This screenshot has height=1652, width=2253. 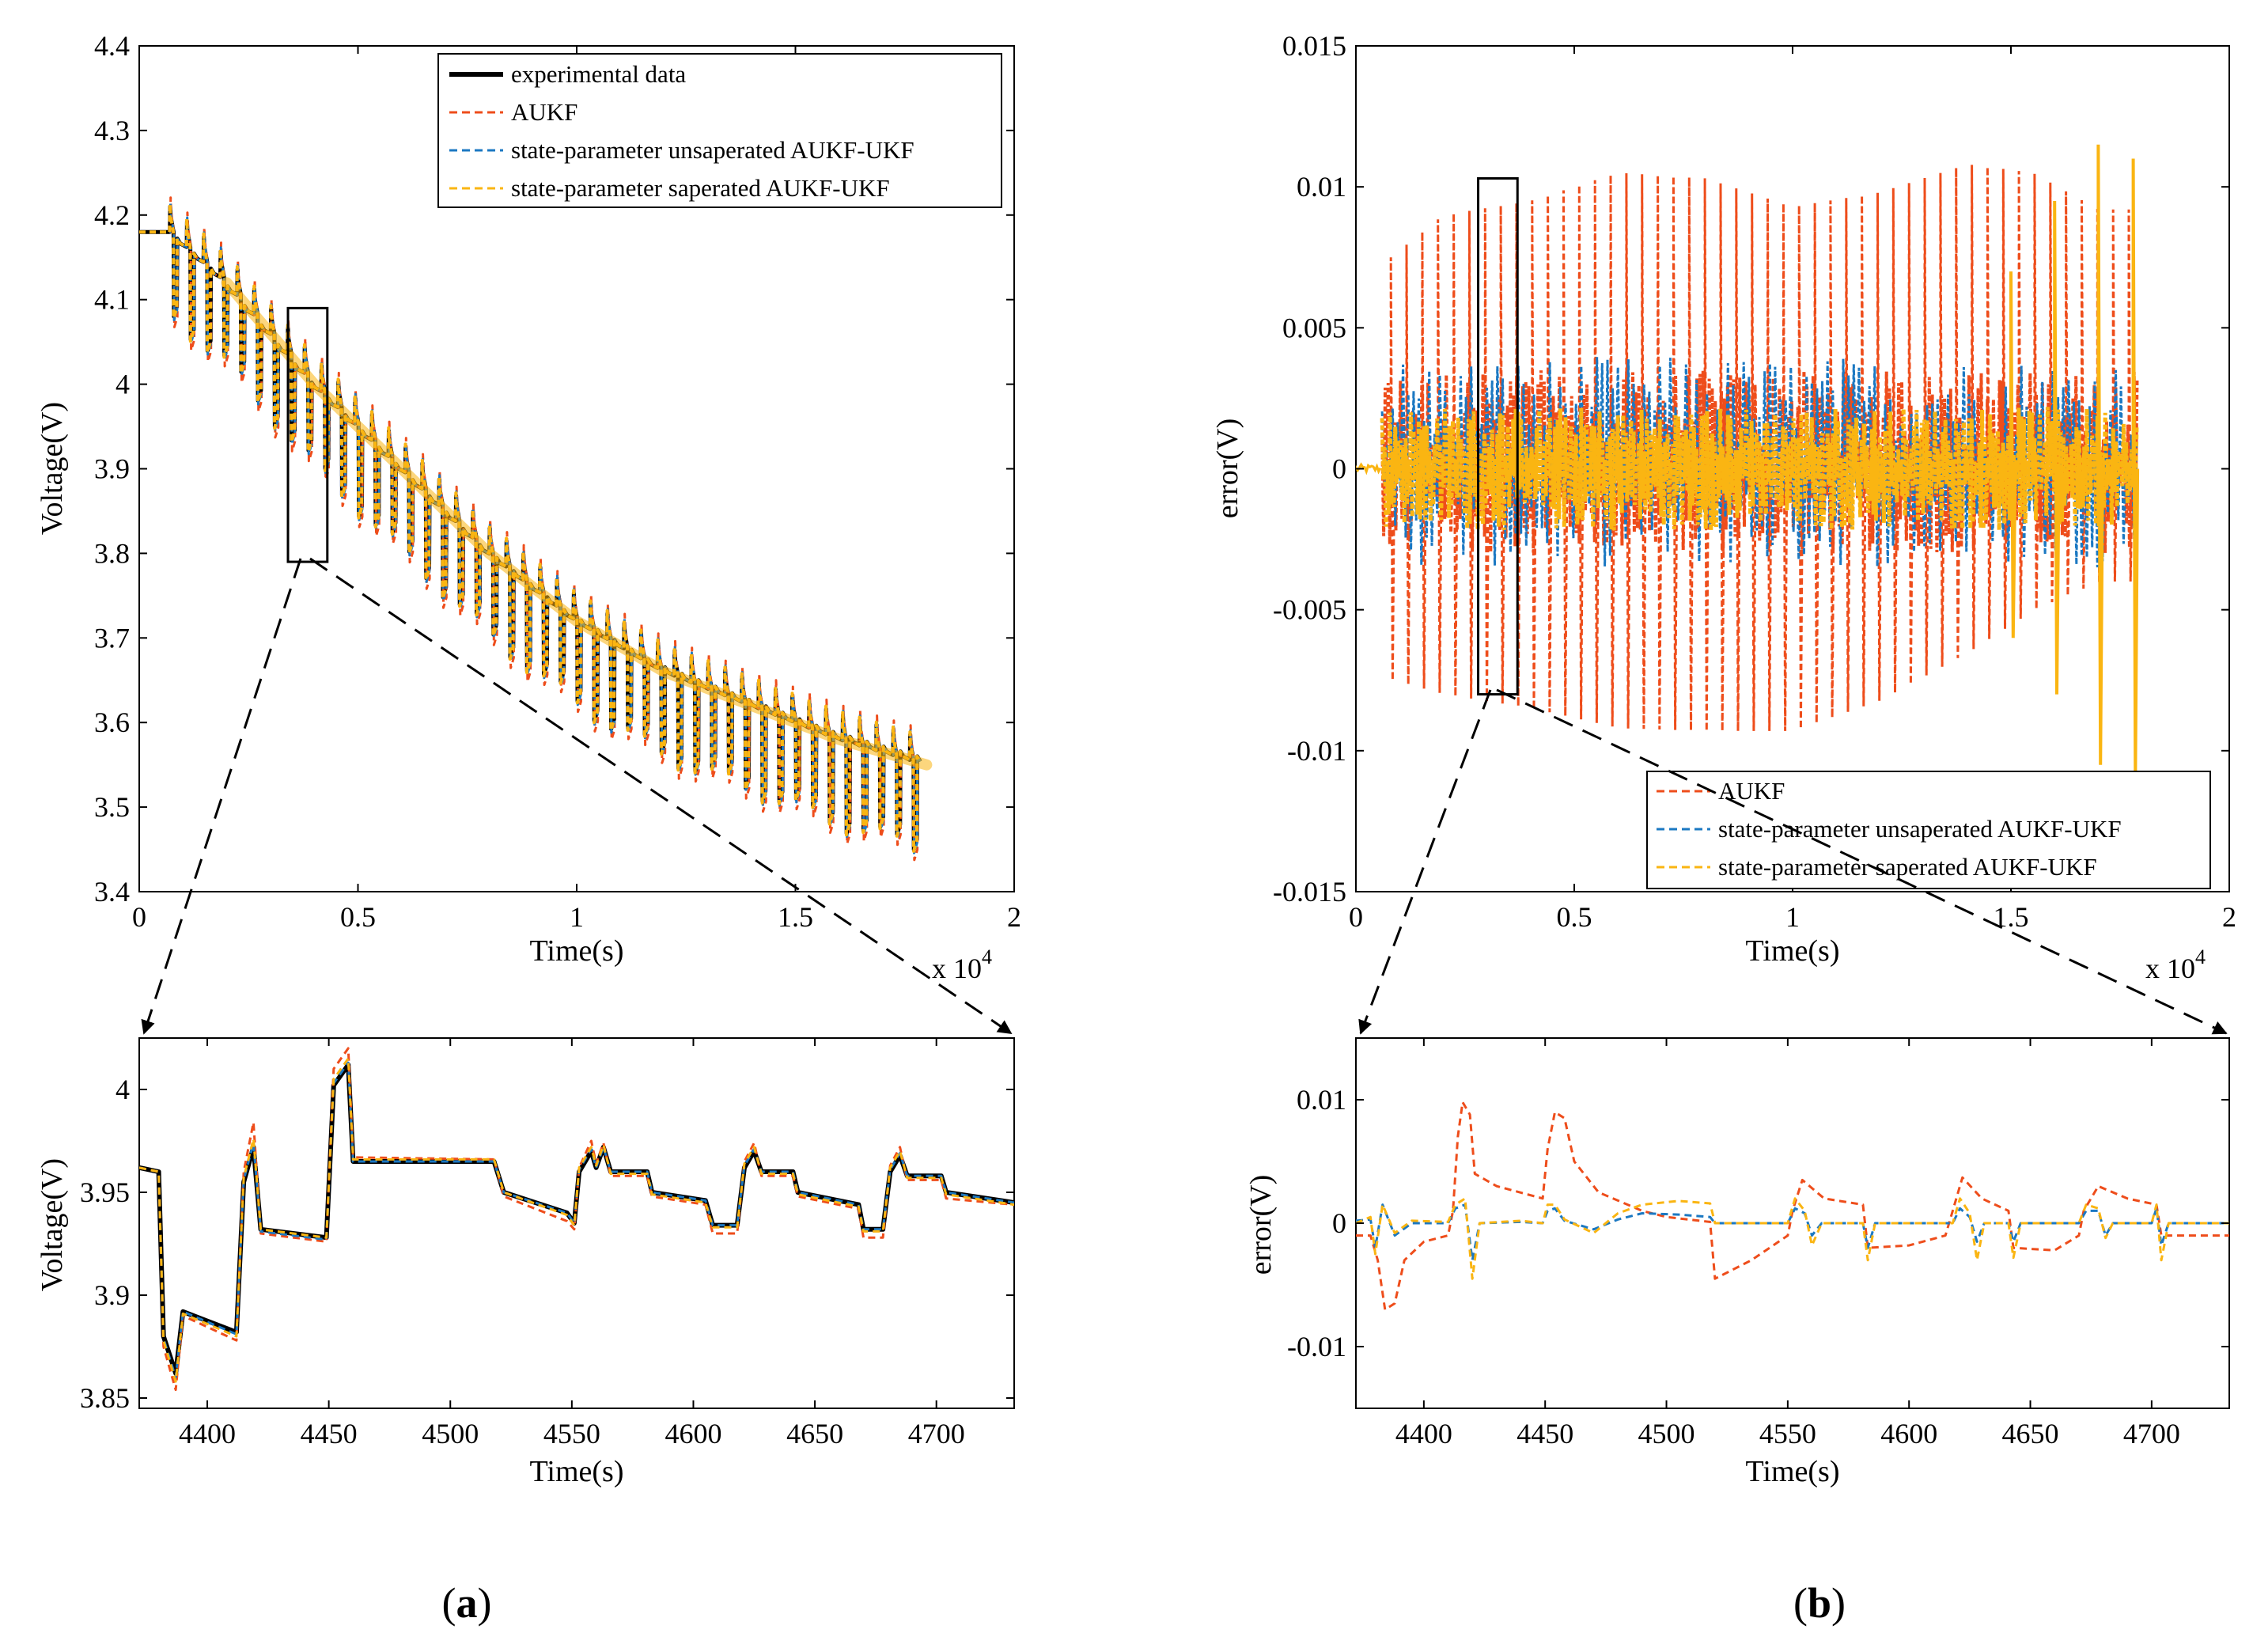 I want to click on y-tick-label: 3.95, so click(x=105, y=1192).